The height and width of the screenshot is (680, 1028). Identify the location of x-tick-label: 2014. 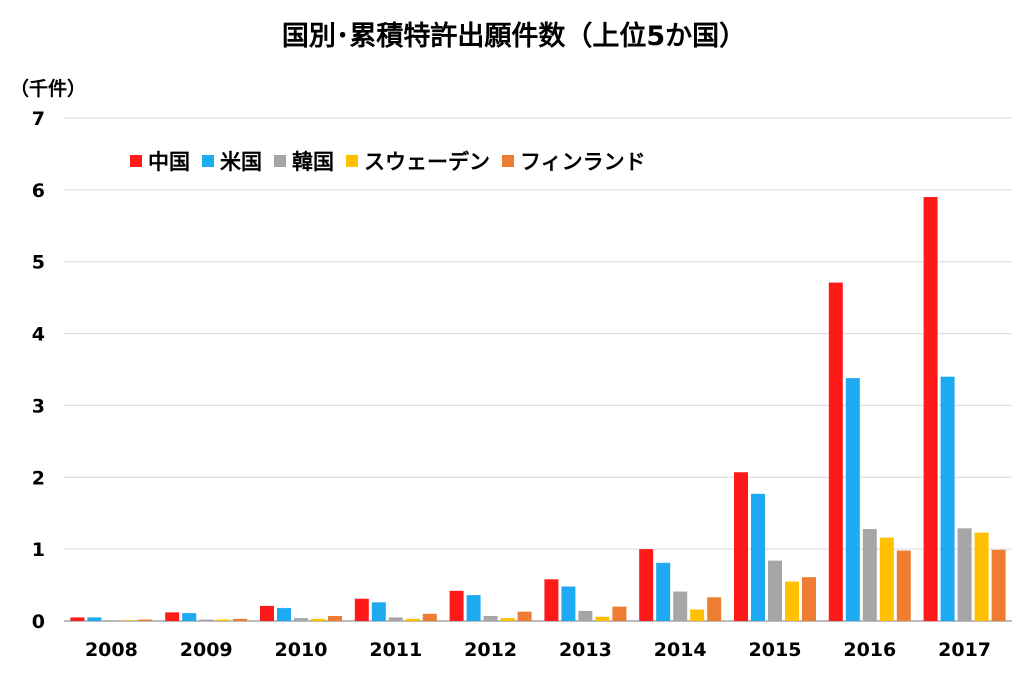
(680, 650).